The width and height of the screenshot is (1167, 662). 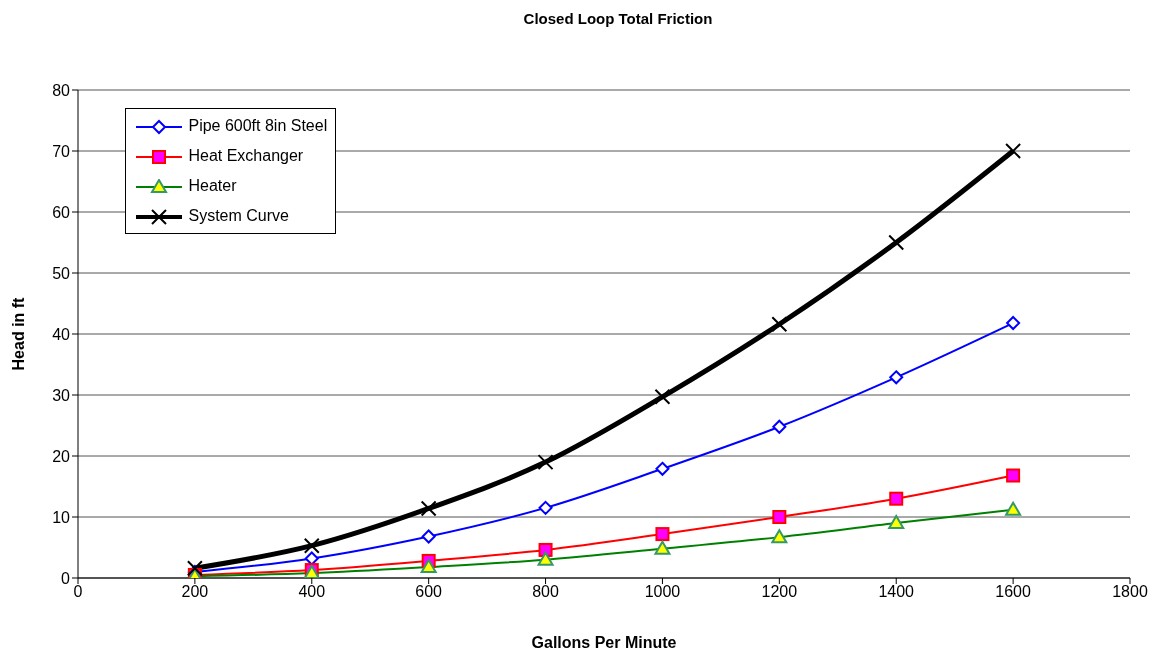 I want to click on x-tick-label: 1000, so click(x=662, y=592).